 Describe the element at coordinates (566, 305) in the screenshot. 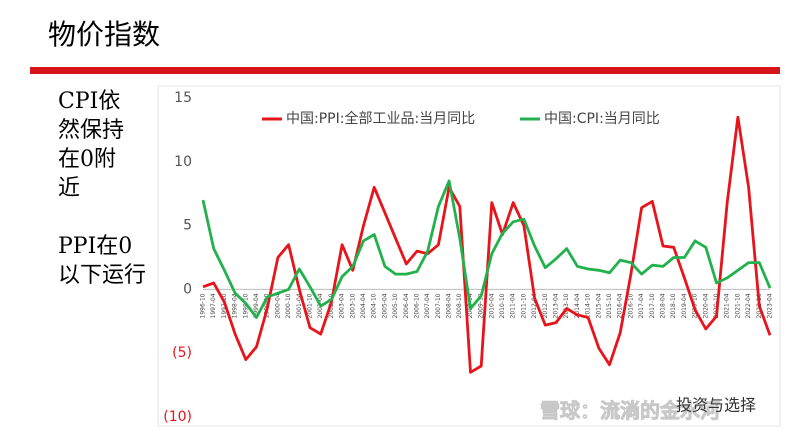

I see `x-tick-label: 2013-10` at that location.